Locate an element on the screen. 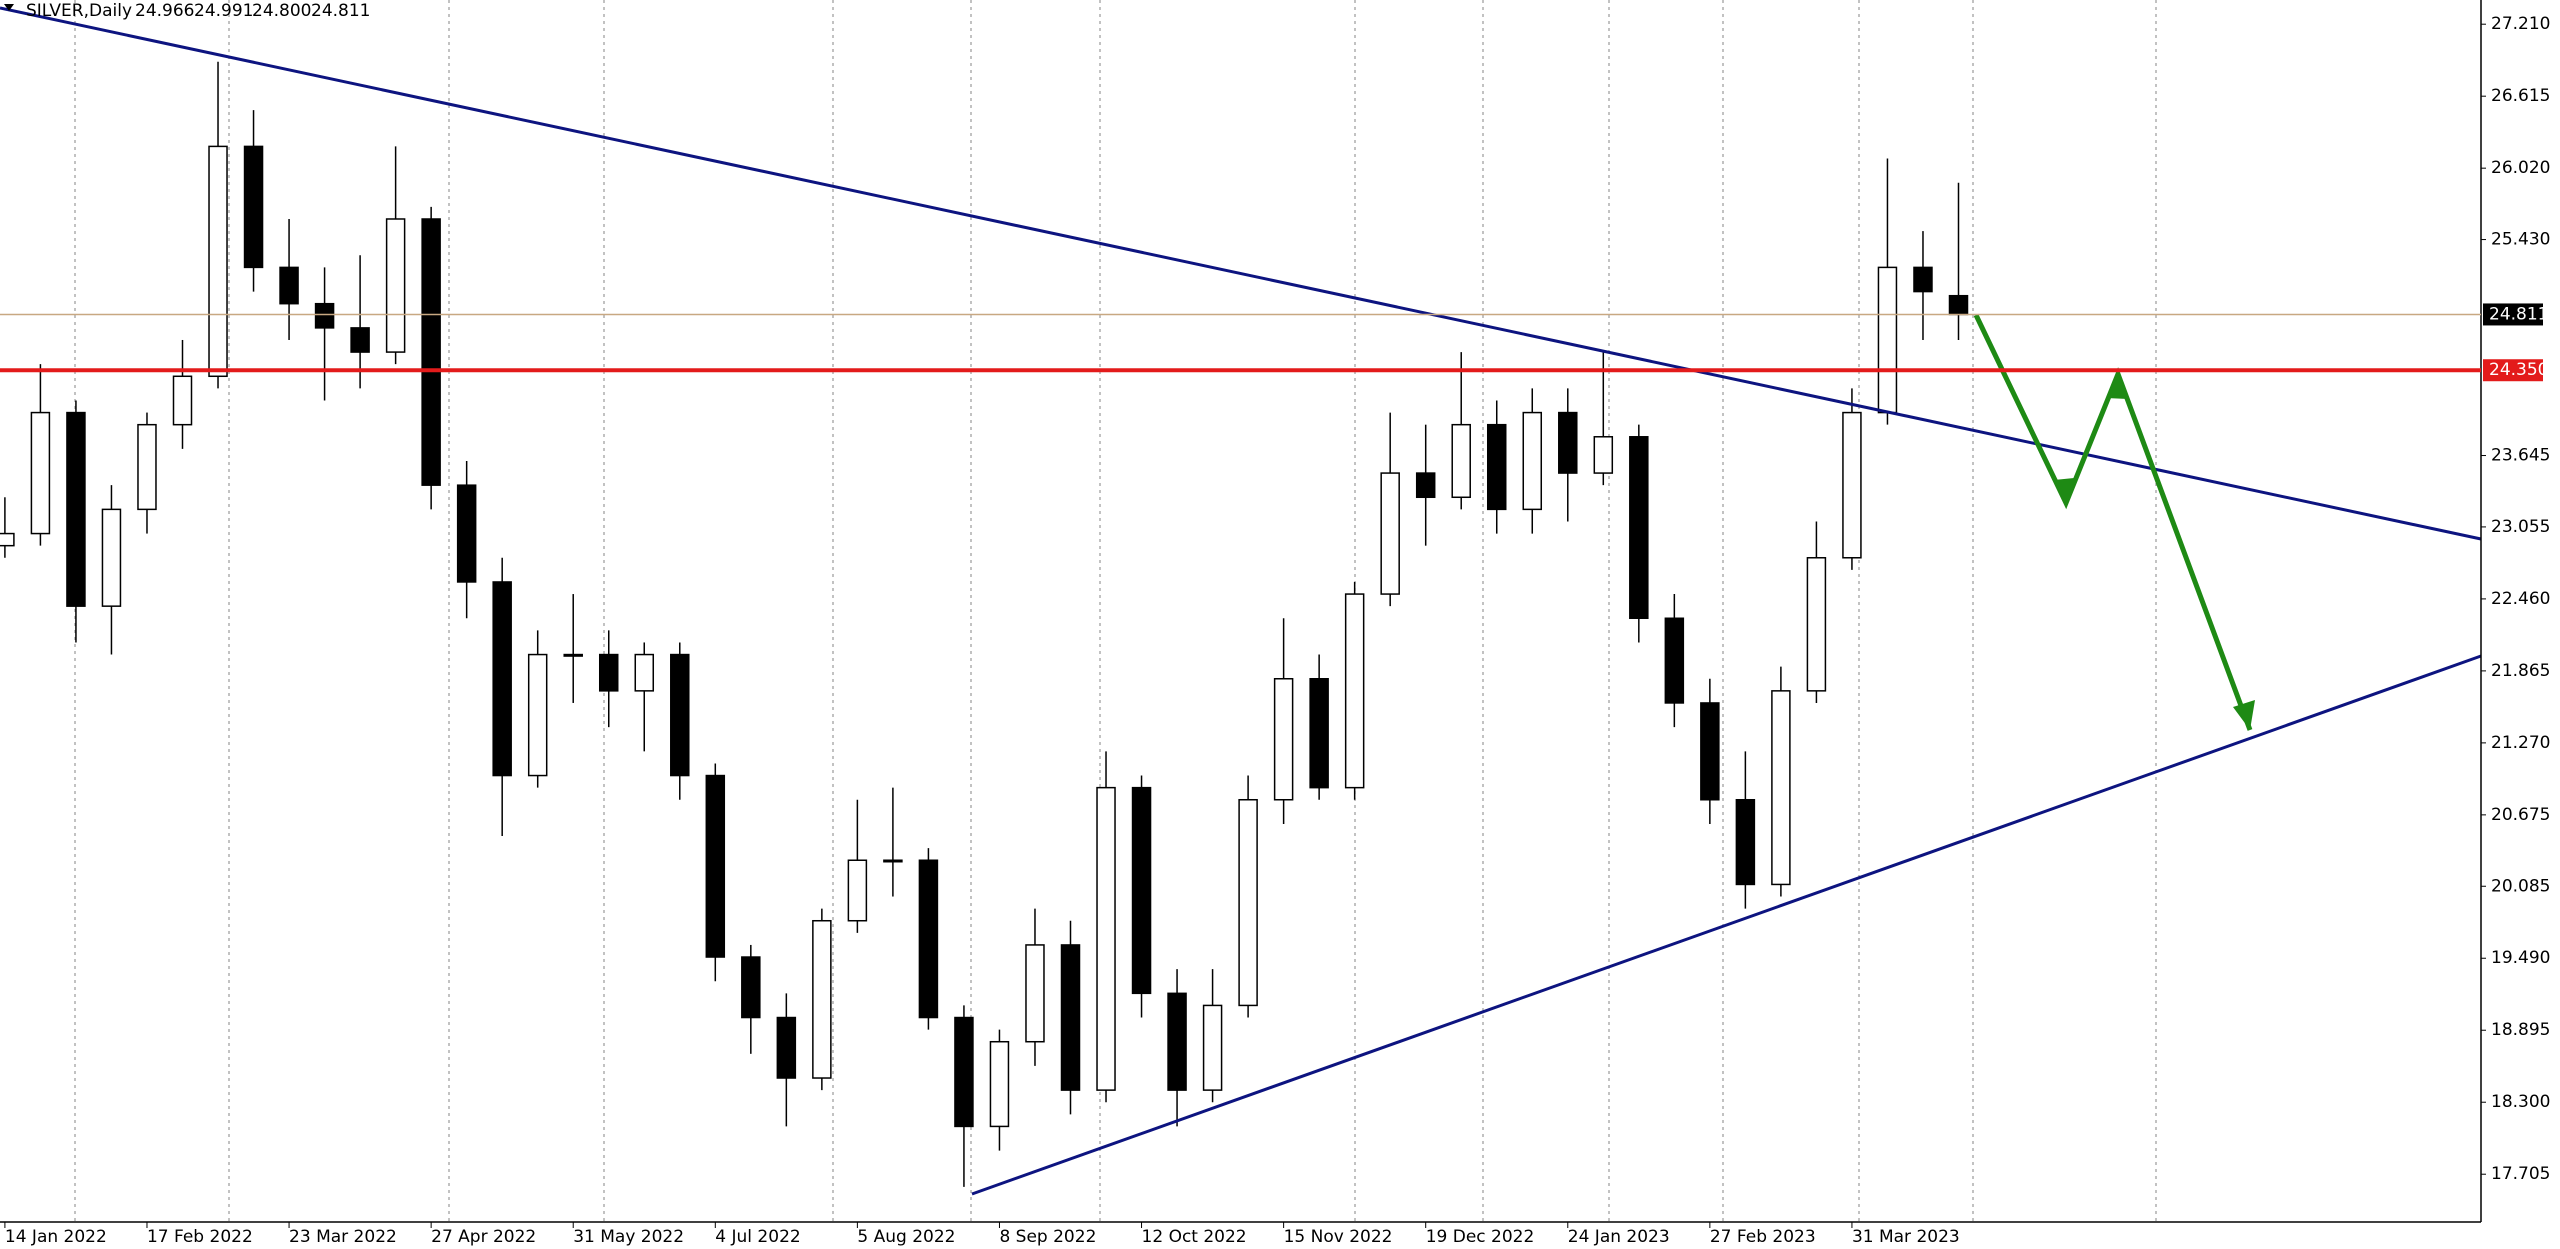  x-tick-label: 15 Nov 2022 is located at coordinates (1338, 1237).